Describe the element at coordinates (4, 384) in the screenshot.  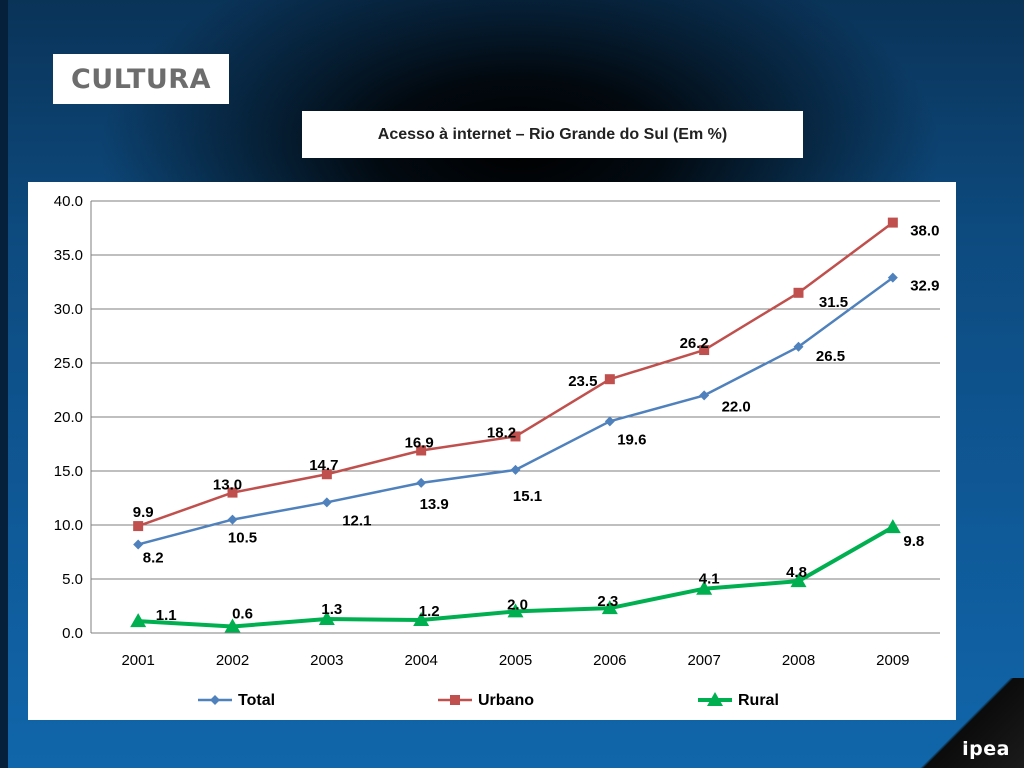
I see `left-edge-bar` at that location.